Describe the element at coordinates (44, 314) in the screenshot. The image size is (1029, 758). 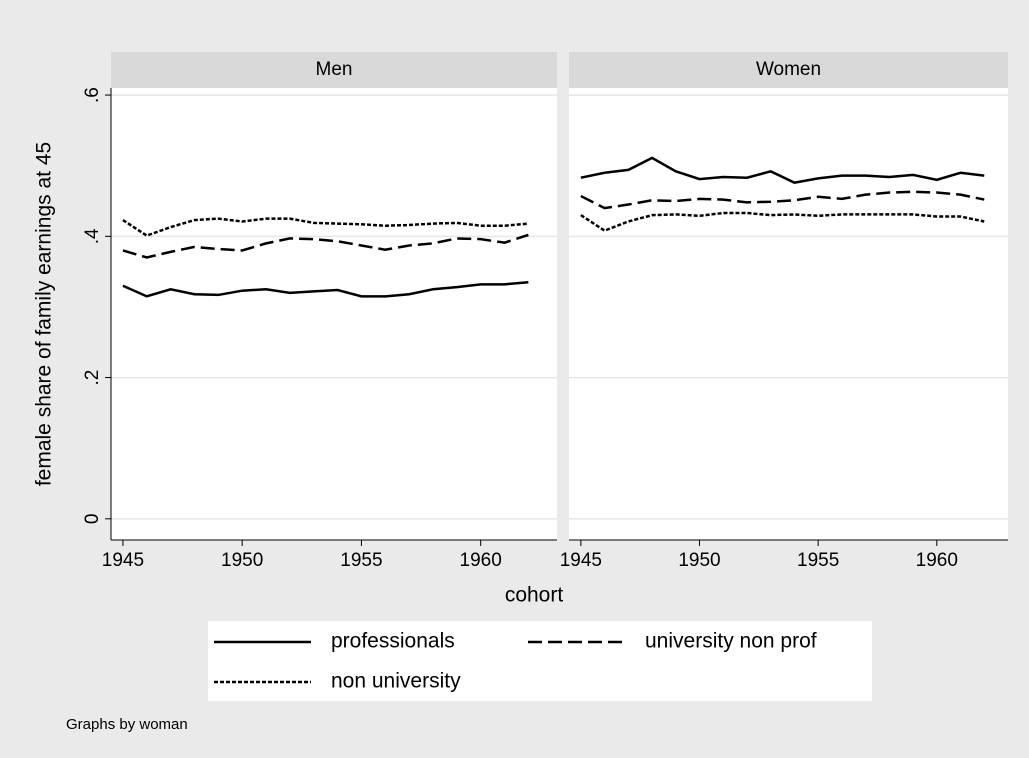
I see `y-axis-title: female share of family earnings at 45` at that location.